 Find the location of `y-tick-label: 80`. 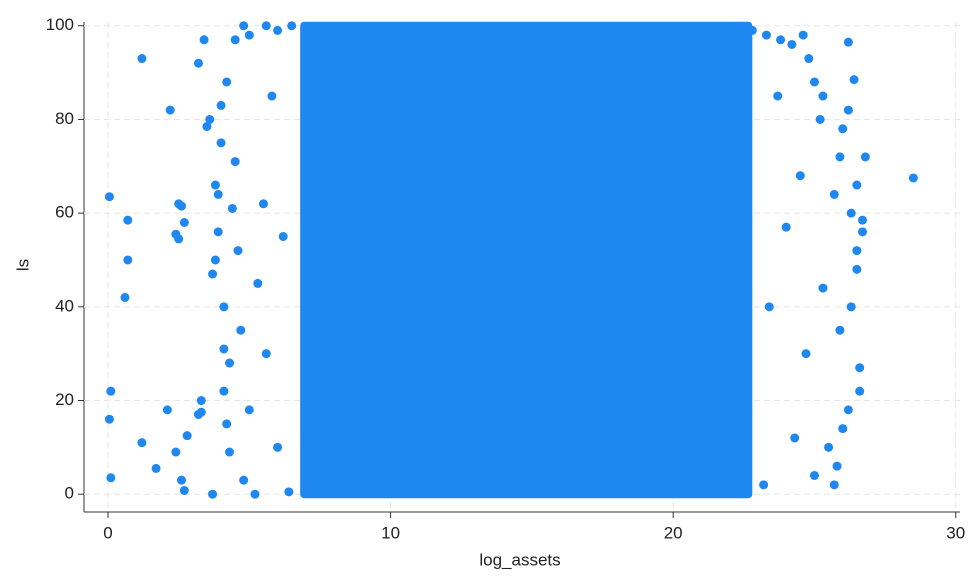

y-tick-label: 80 is located at coordinates (64, 118).